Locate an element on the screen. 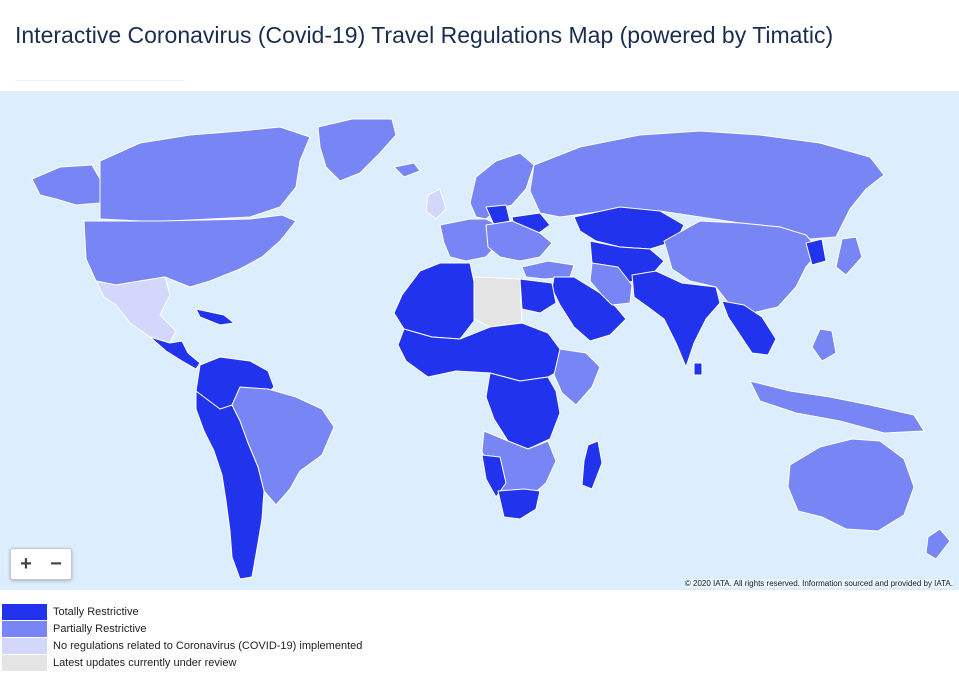 Image resolution: width=959 pixels, height=687 pixels. region-madagascar is located at coordinates (592, 465).